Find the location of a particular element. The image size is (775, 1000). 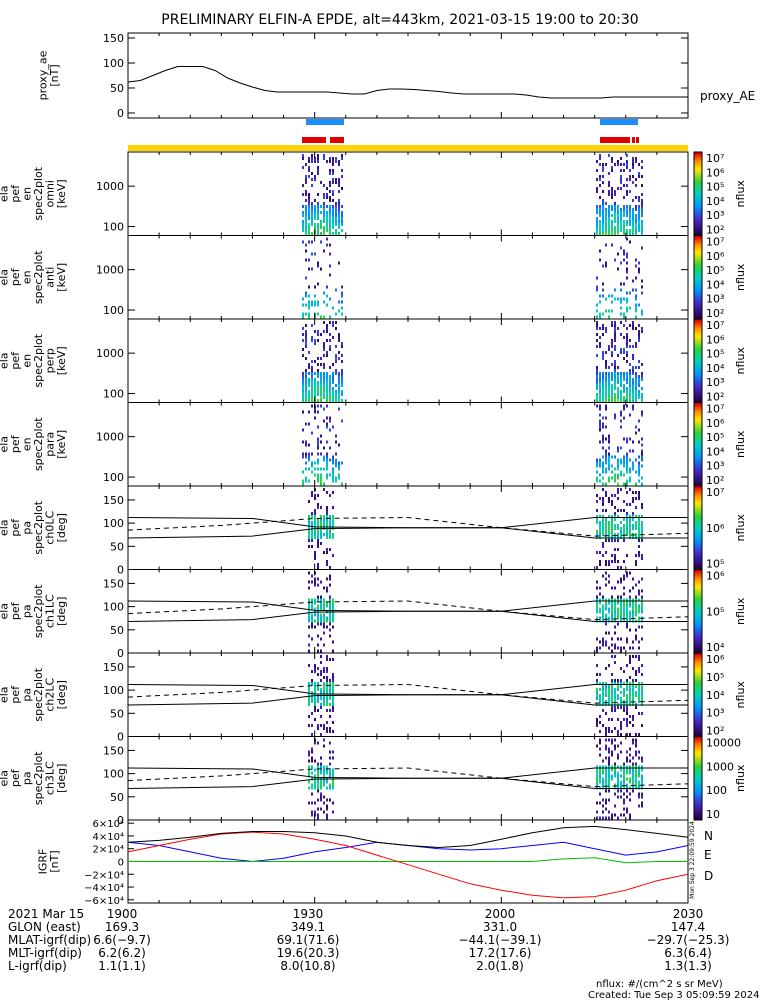

y-tick-label-7-0: 0 is located at coordinates (120, 737).